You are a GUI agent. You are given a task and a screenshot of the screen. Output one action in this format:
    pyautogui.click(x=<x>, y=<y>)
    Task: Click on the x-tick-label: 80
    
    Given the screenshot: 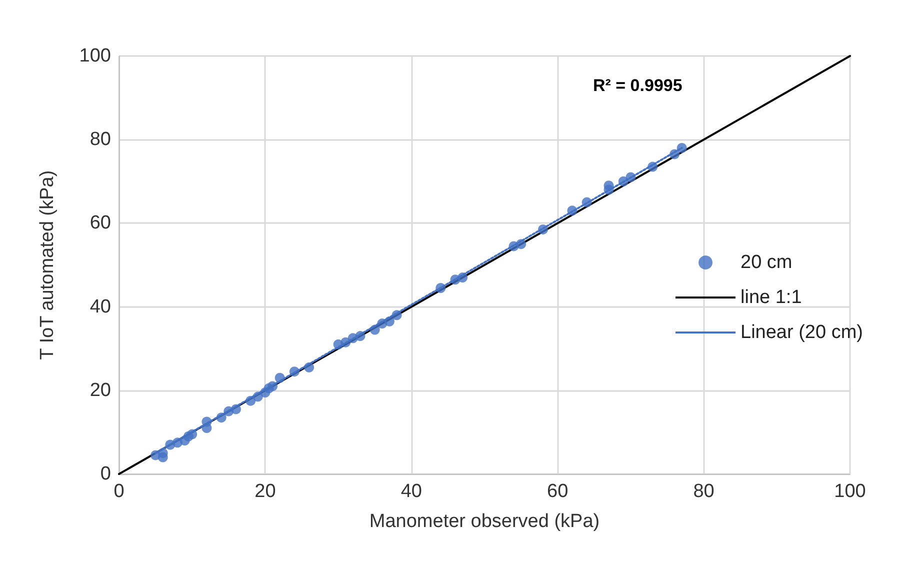 What is the action you would take?
    pyautogui.click(x=703, y=491)
    